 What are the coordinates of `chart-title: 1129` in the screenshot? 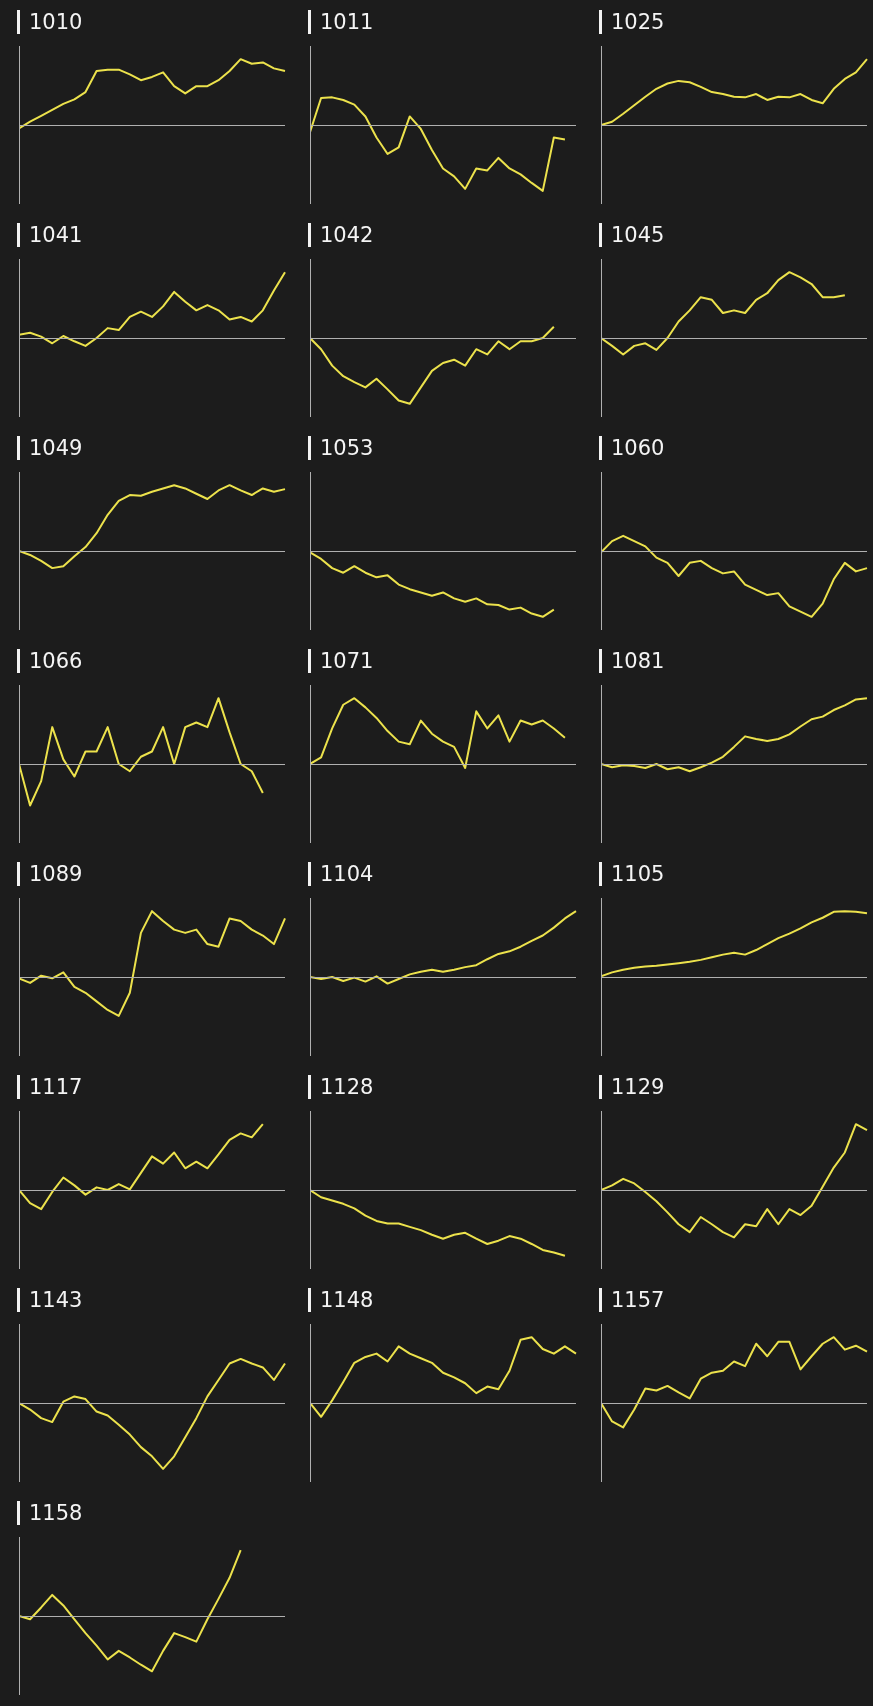 It's located at (638, 1087).